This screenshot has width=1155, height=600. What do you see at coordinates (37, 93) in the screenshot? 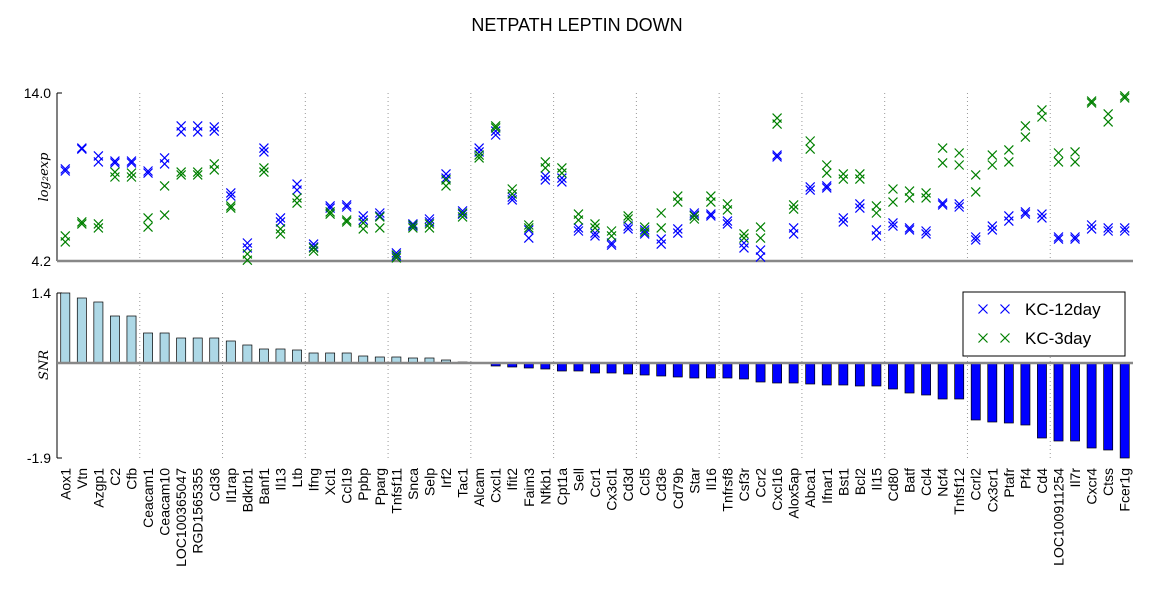
I see `y-tick-label: 14.0` at bounding box center [37, 93].